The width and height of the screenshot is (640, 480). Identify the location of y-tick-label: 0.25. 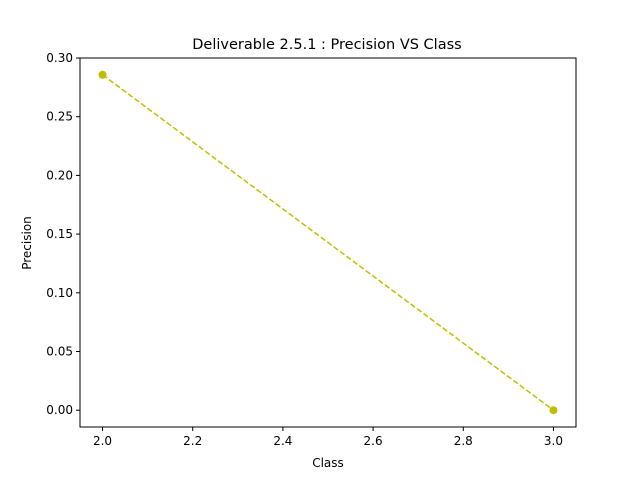
(59, 117).